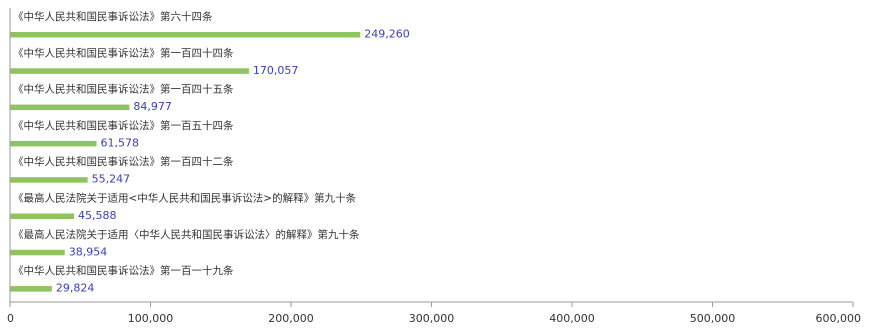 This screenshot has height=330, width=893. What do you see at coordinates (123, 125) in the screenshot?
I see `category-label: 《中华人民共和国民事诉讼法》第一百五十四条` at bounding box center [123, 125].